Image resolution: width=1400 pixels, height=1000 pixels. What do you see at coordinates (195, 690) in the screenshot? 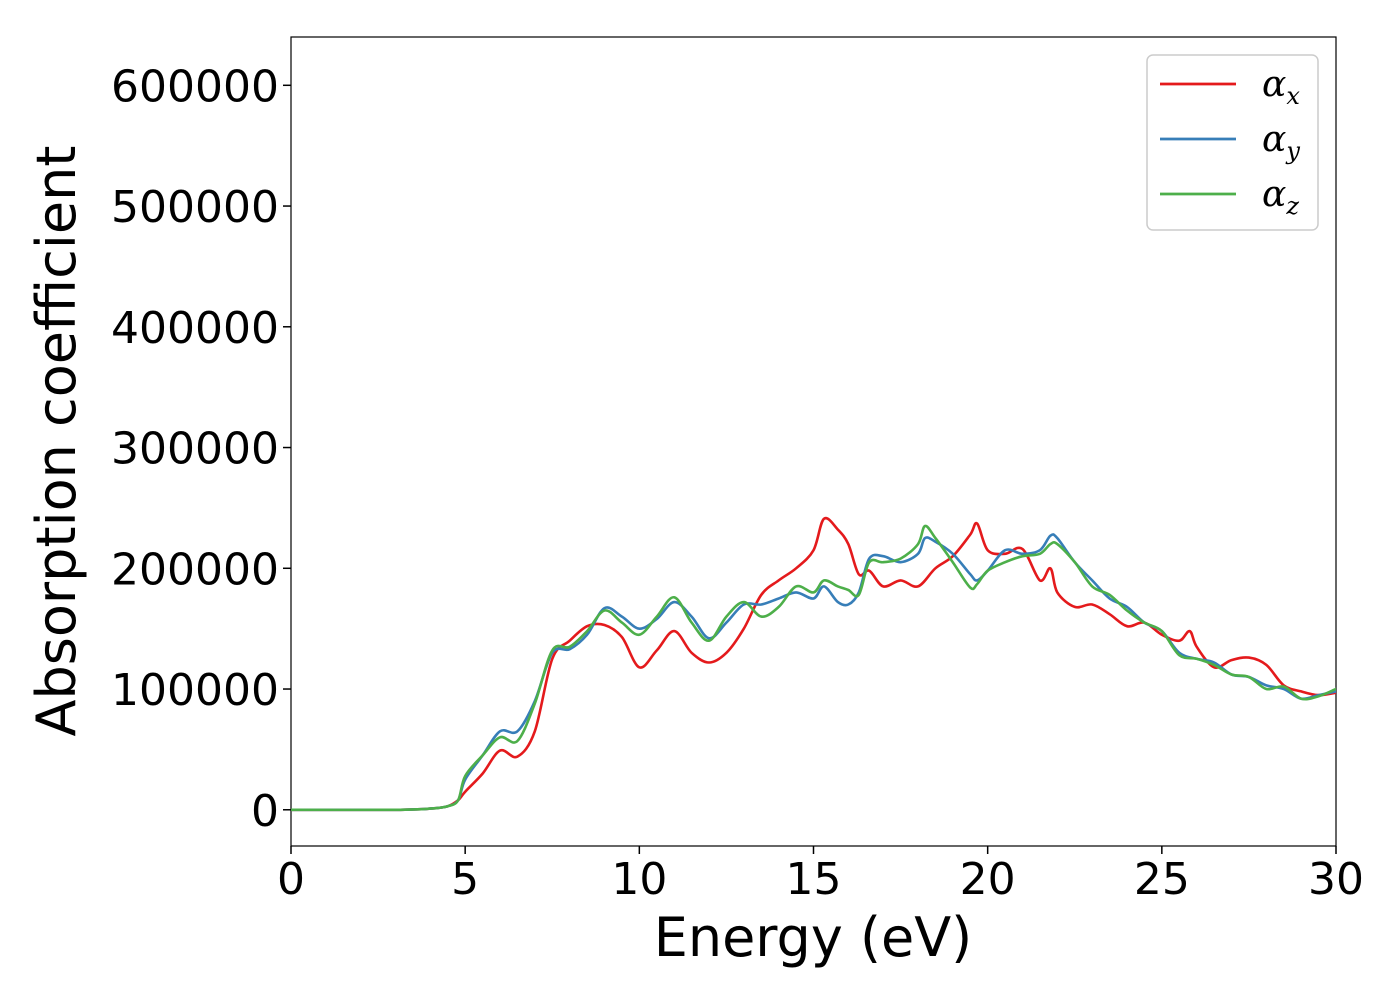
I see `y-tick-label: 100000` at bounding box center [195, 690].